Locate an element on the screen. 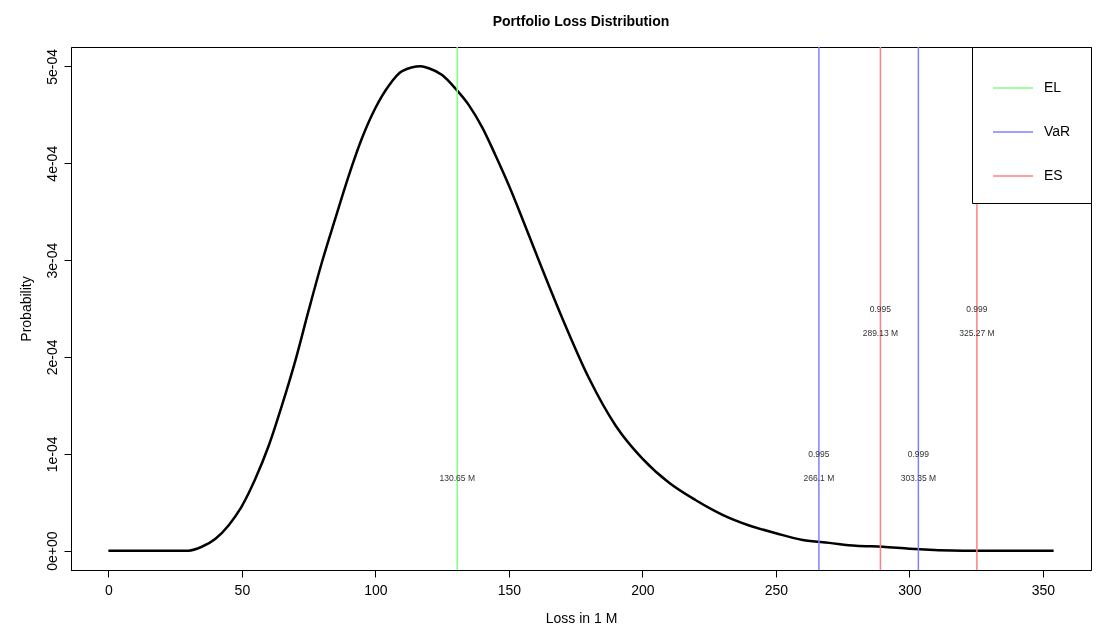  y-tick-label: 2e-04 is located at coordinates (51, 357).